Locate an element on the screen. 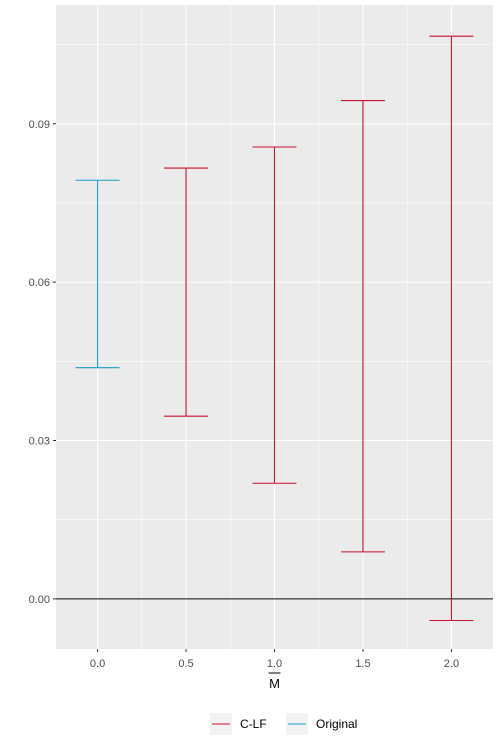  x-tick-label: 1.5 is located at coordinates (362, 664).